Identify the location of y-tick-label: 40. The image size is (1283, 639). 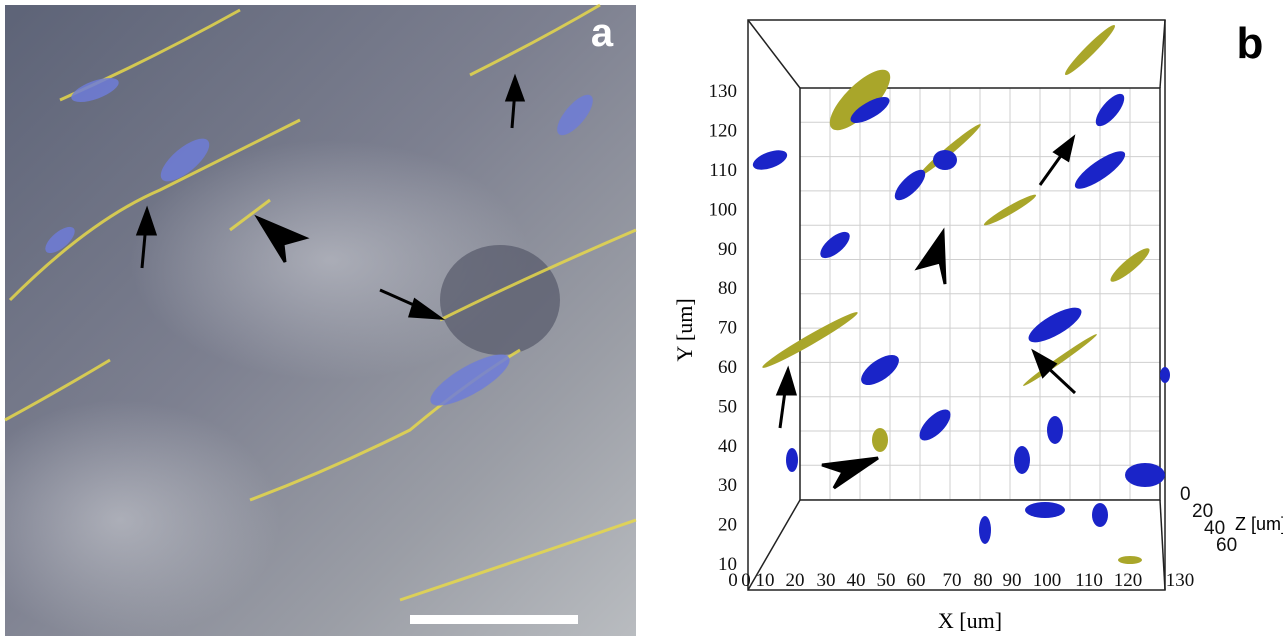
(727, 446).